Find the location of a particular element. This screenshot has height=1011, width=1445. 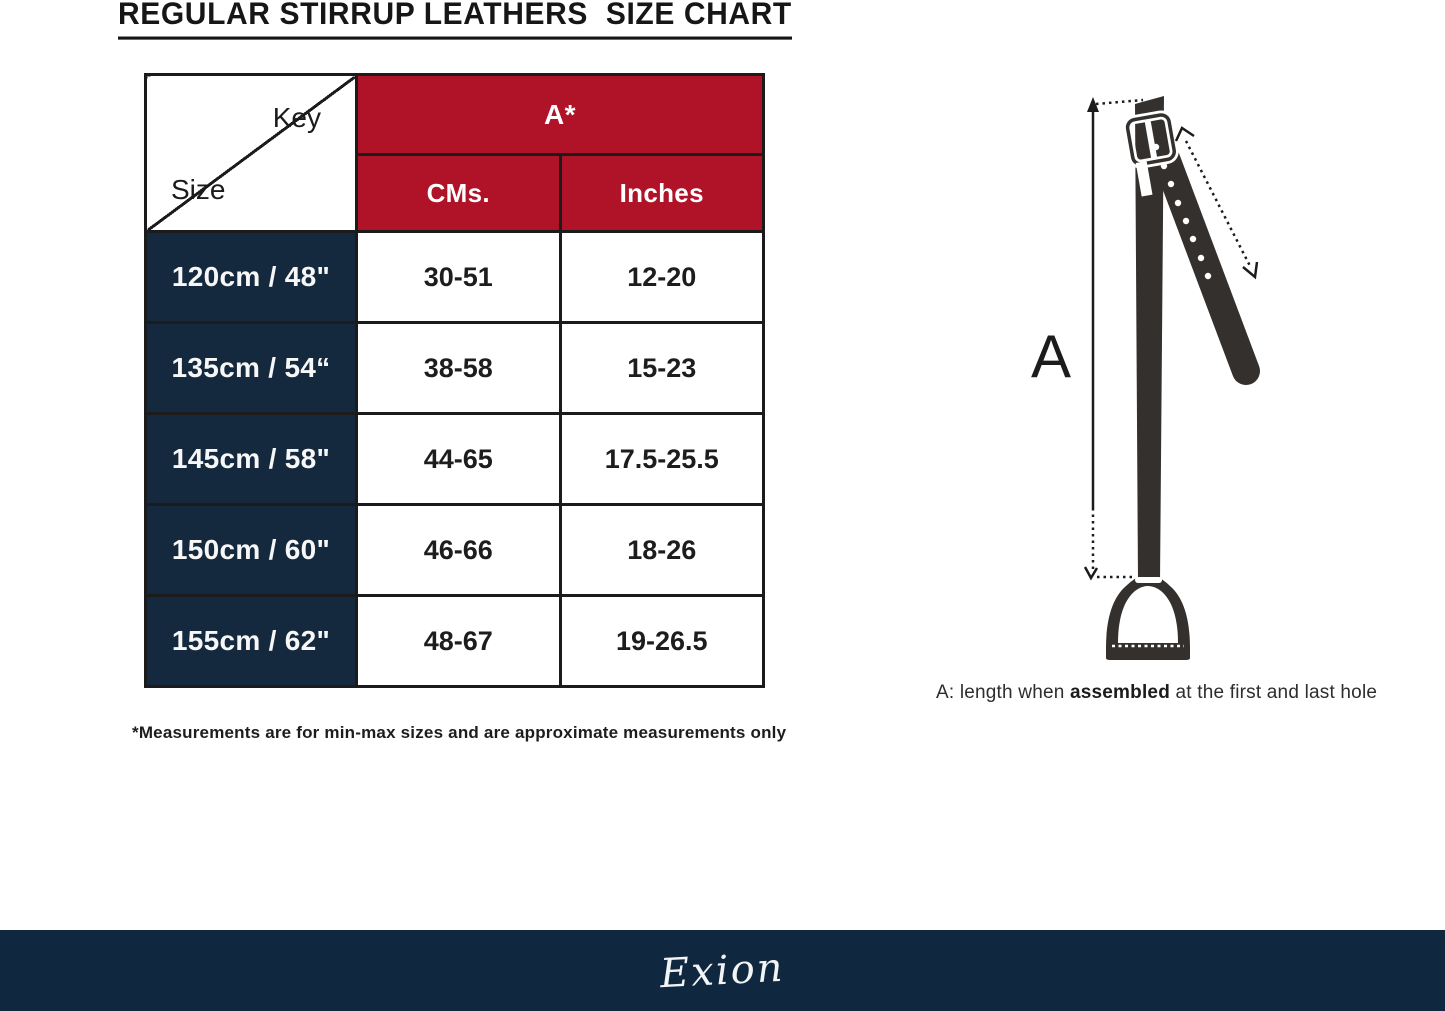

inches-cell: 15-23 is located at coordinates (661, 368).